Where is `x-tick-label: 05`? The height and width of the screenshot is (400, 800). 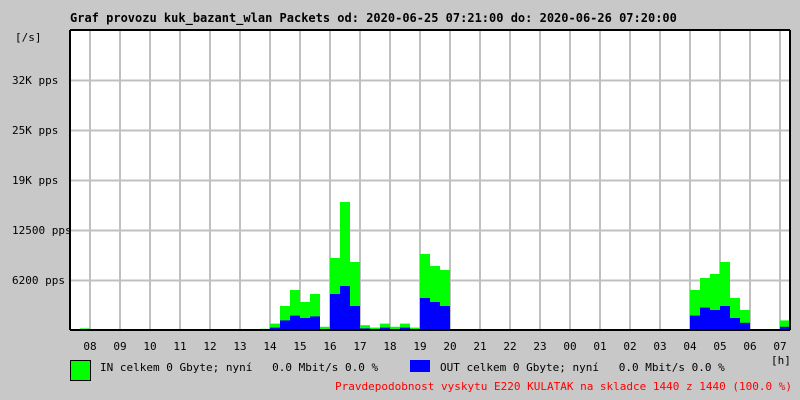 x-tick-label: 05 is located at coordinates (720, 346).